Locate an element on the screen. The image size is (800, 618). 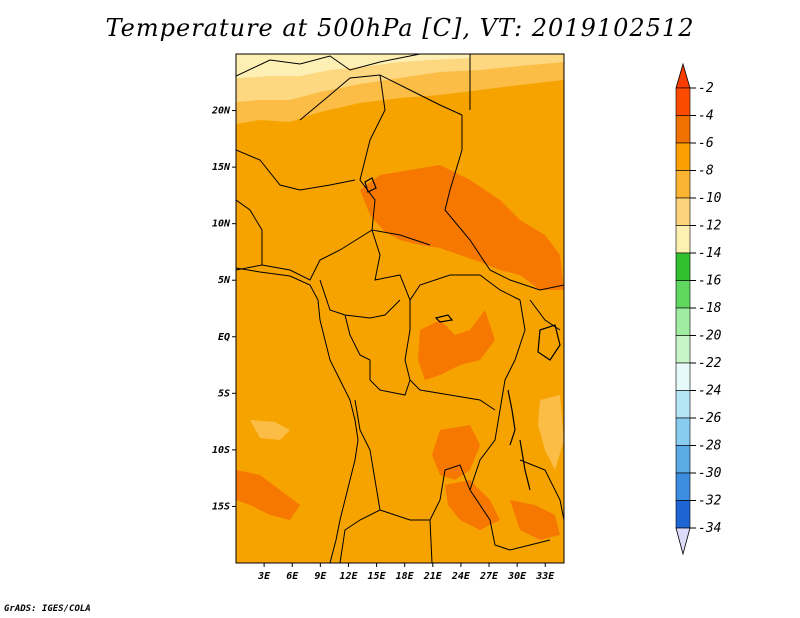
lon-tick-label-6: 21E is located at coordinates (433, 576).